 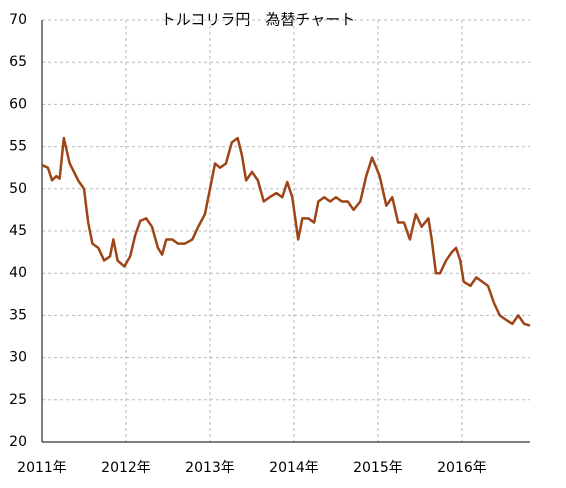 I want to click on y-tick-label: 60, so click(x=18, y=104).